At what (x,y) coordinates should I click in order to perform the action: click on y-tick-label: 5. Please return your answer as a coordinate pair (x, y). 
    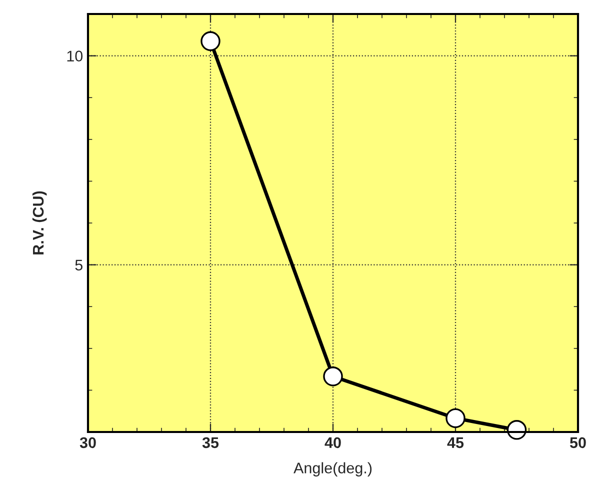
    Looking at the image, I should click on (78, 265).